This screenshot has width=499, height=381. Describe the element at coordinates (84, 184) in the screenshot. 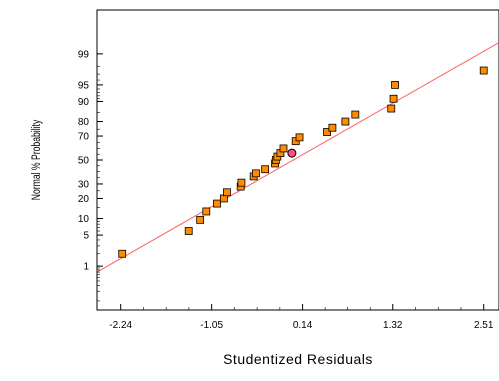

I see `y-tick-label: 30` at that location.